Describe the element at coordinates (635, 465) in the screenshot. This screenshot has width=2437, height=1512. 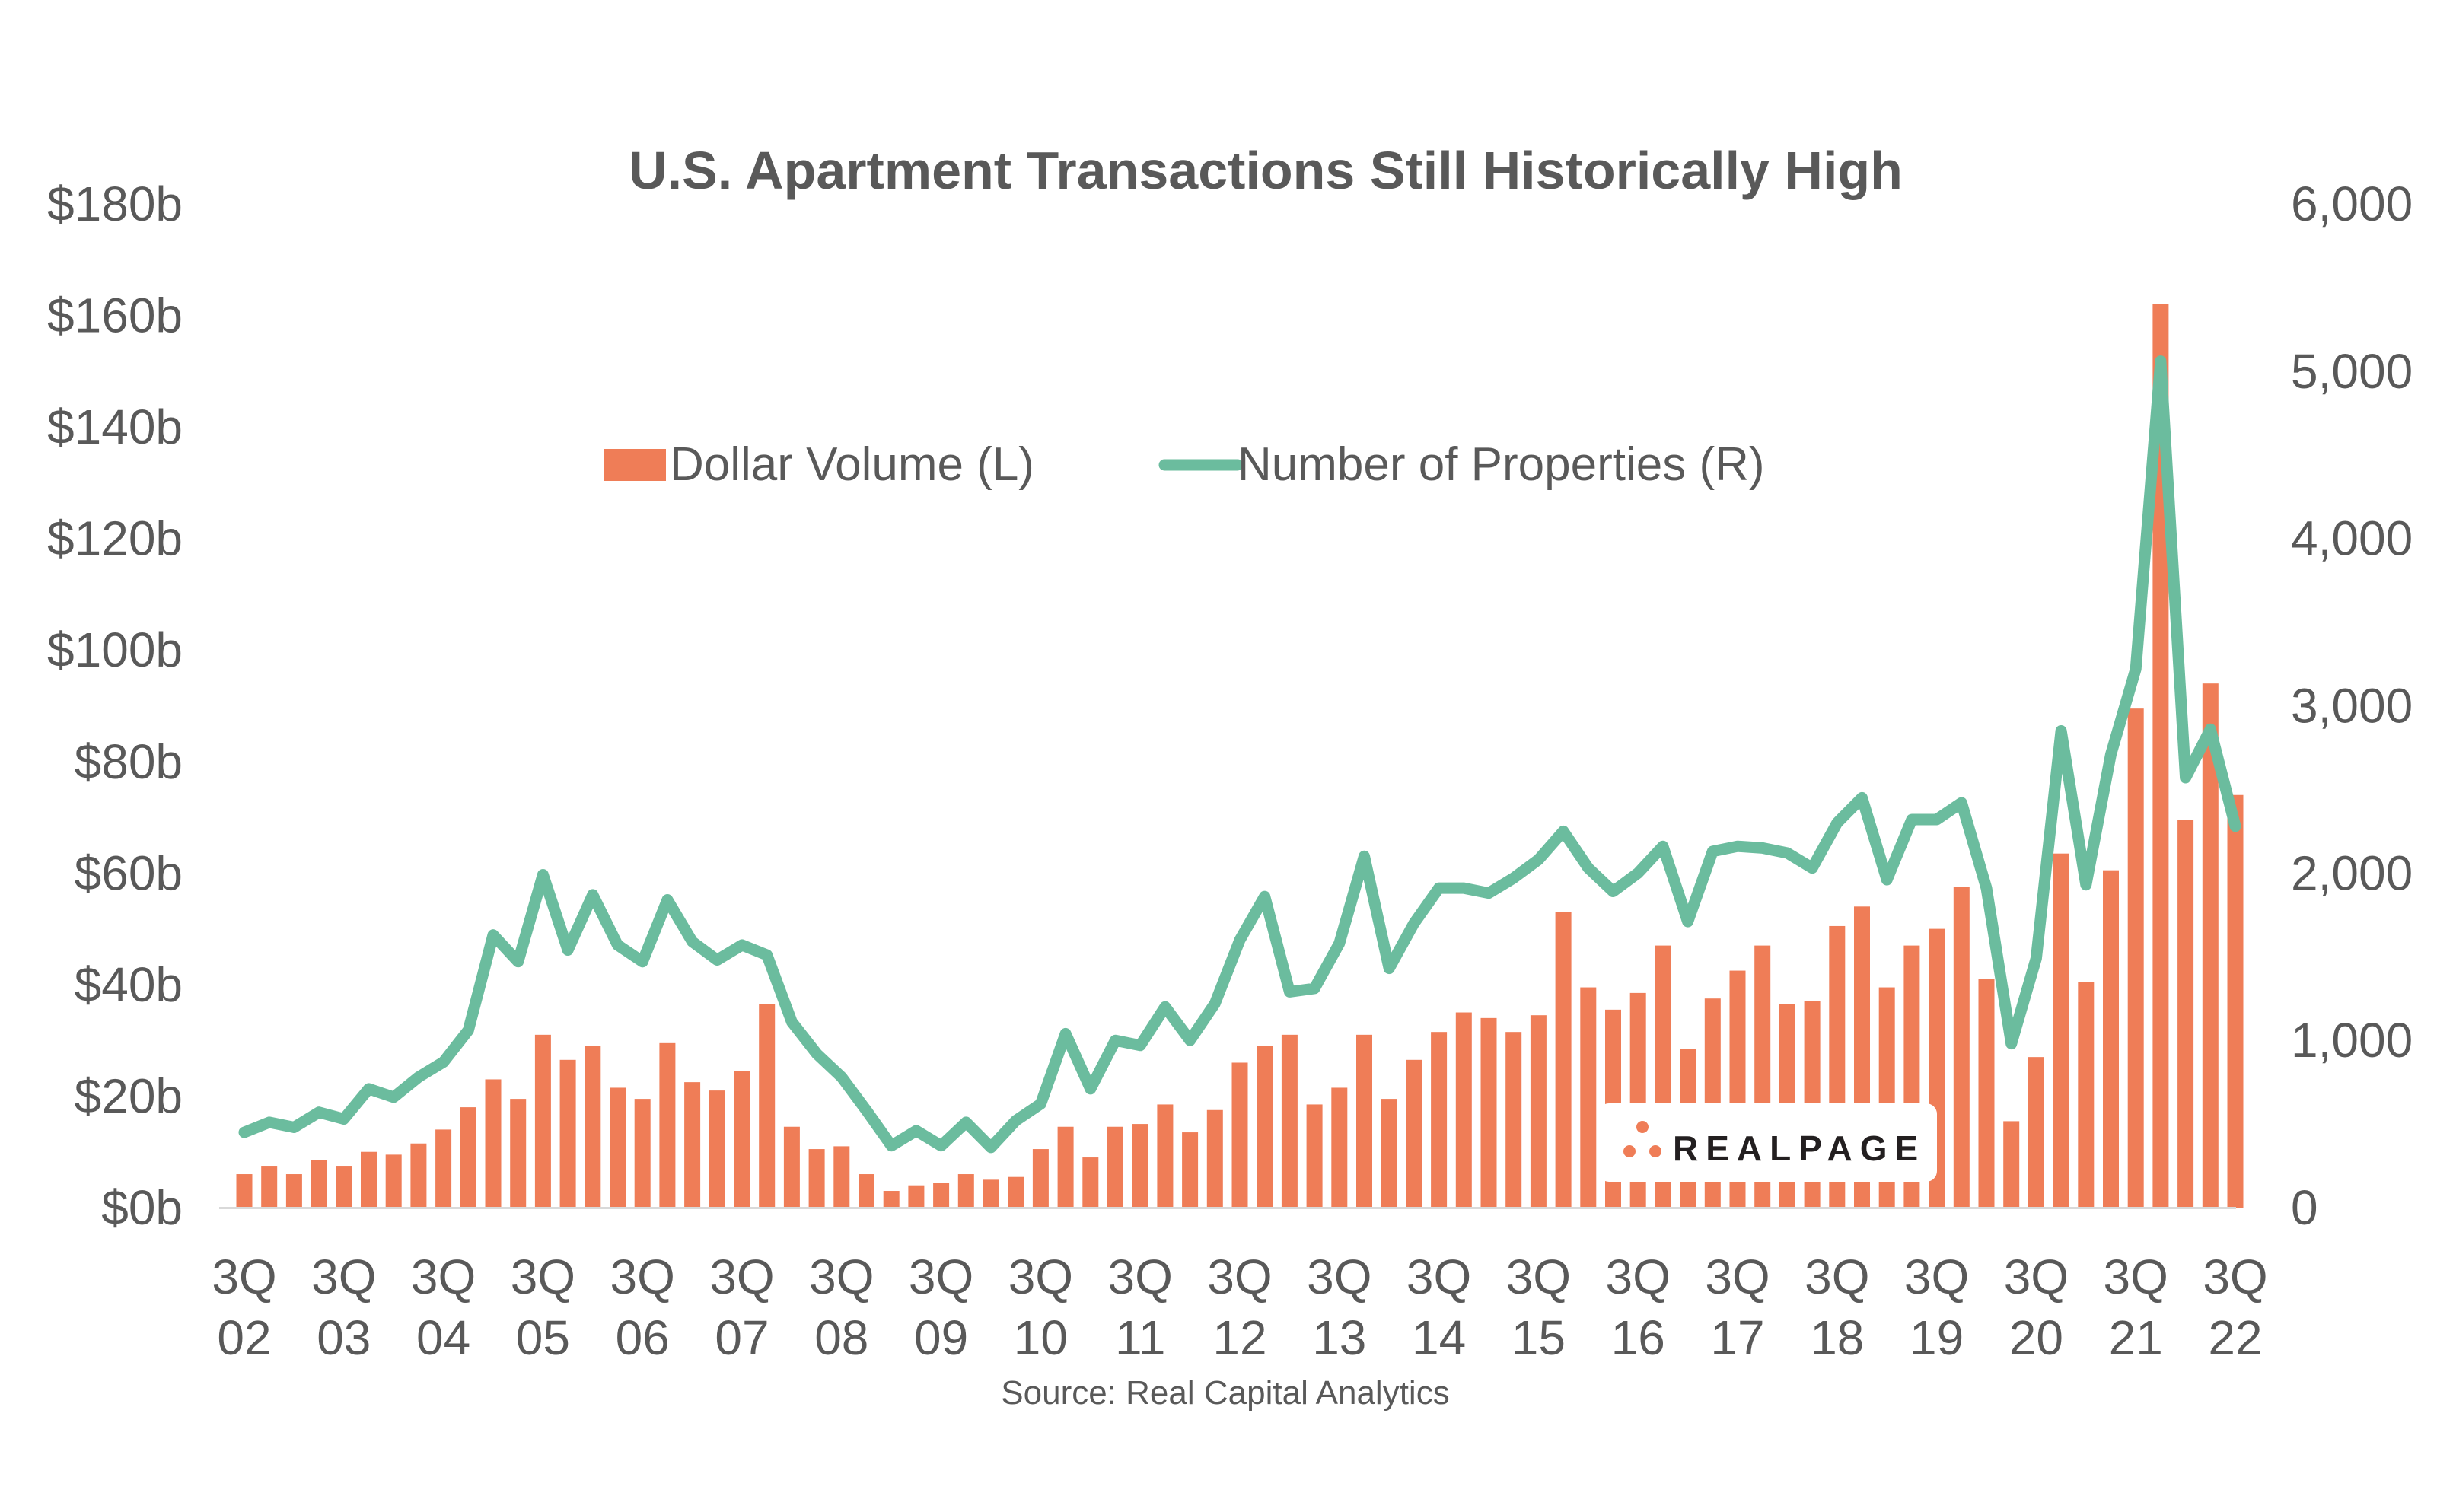
I see `legend-swatch-dollar-volume` at that location.